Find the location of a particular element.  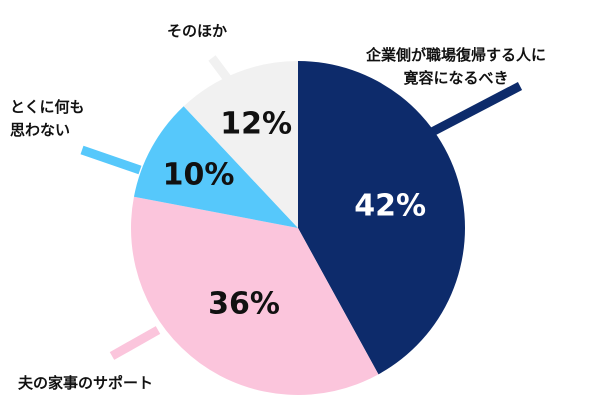

slice-category-label-line: 寛容になるべき is located at coordinates (455, 78).